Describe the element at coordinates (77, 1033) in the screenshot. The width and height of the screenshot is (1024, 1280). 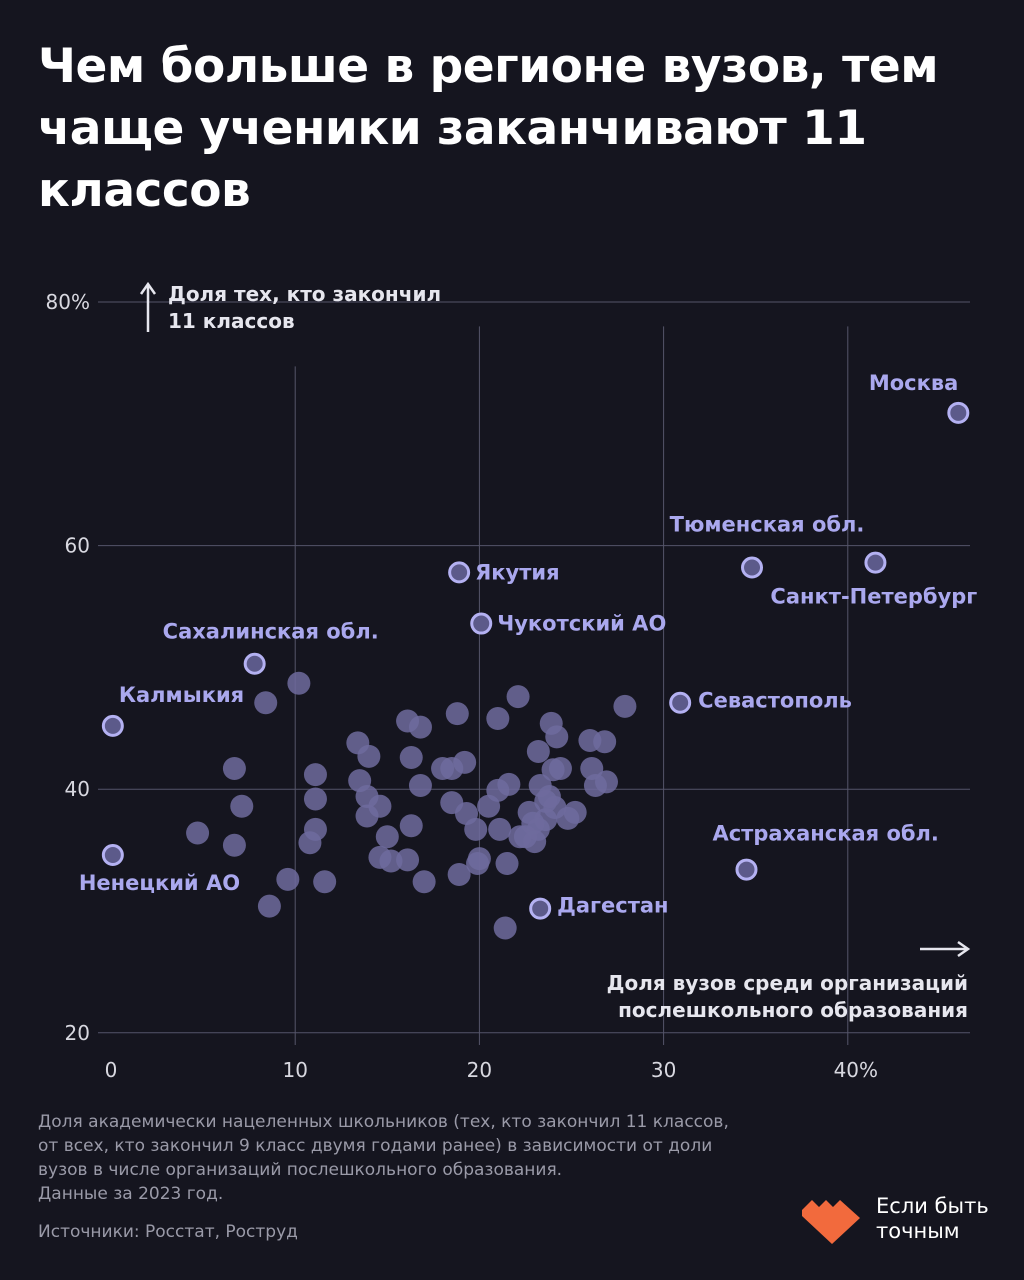
I see `y-tick-label: 20` at that location.